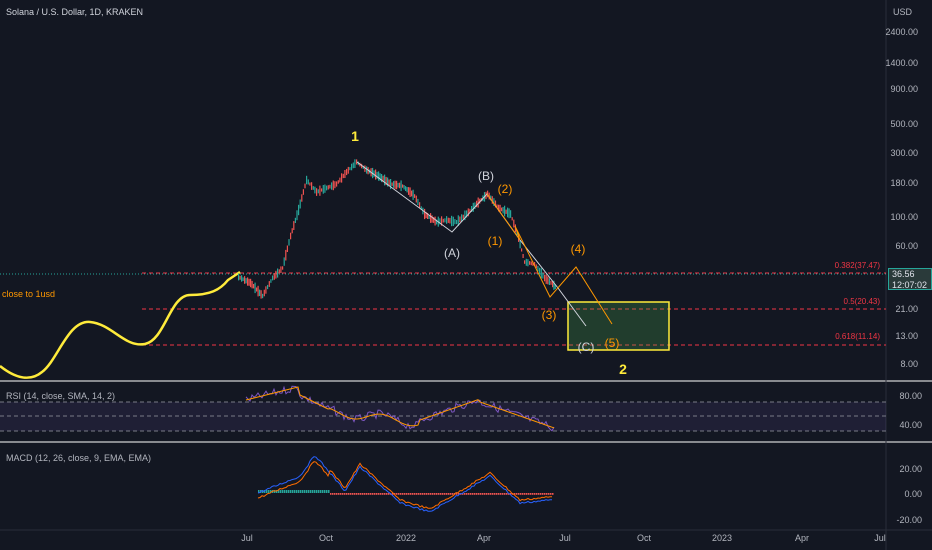 The image size is (932, 550). I want to click on rsi-title: RSI (14, close, SMA, 14, 2), so click(61, 396).